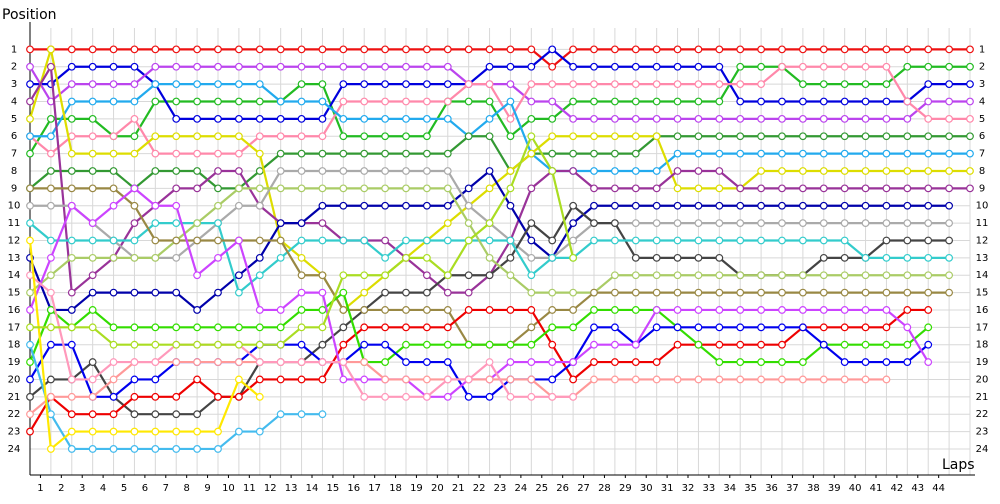  I want to click on x-tick-label: 12, so click(270, 488).